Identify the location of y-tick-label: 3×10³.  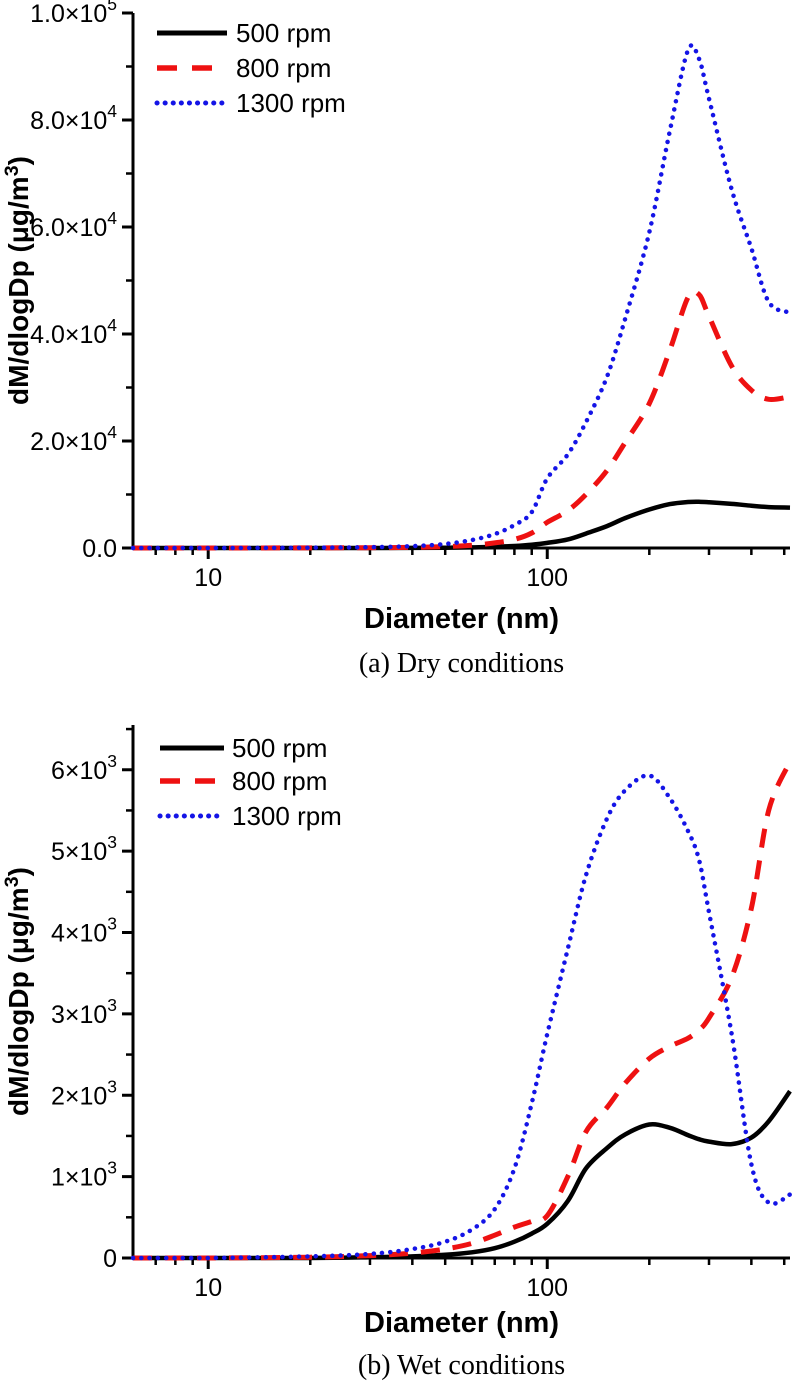
(84, 1012).